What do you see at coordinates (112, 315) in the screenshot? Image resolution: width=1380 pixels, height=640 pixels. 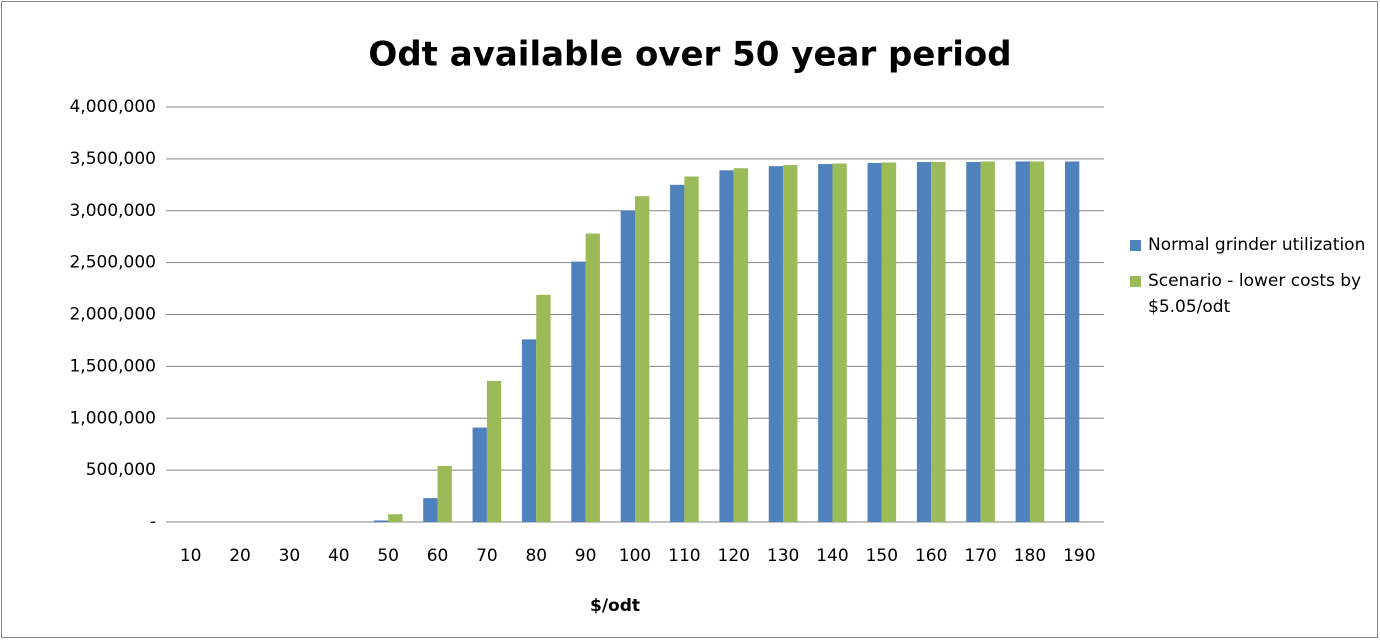 I see `y-tick-label: 2,000,000` at bounding box center [112, 315].